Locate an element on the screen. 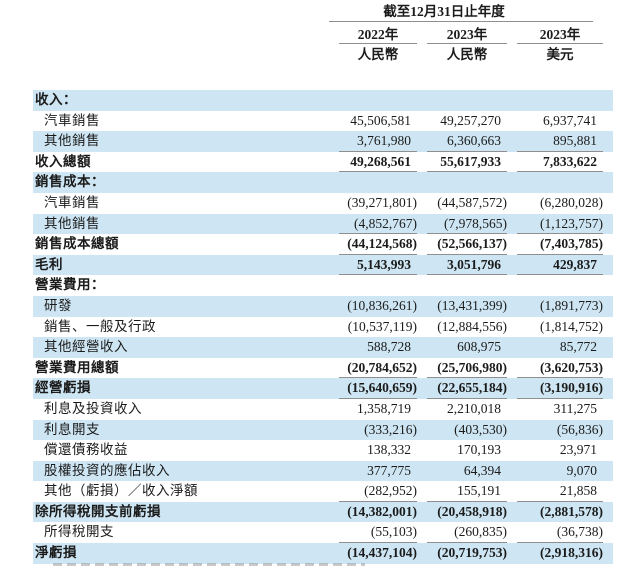 Image resolution: width=640 pixels, height=566 pixels. row-value: (22,655,184) is located at coordinates (467, 388).